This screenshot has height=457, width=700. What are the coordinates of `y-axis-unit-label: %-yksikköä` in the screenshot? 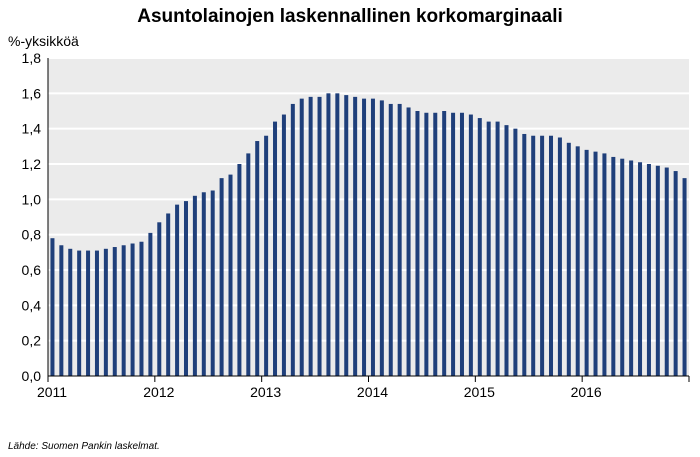 It's located at (43, 41).